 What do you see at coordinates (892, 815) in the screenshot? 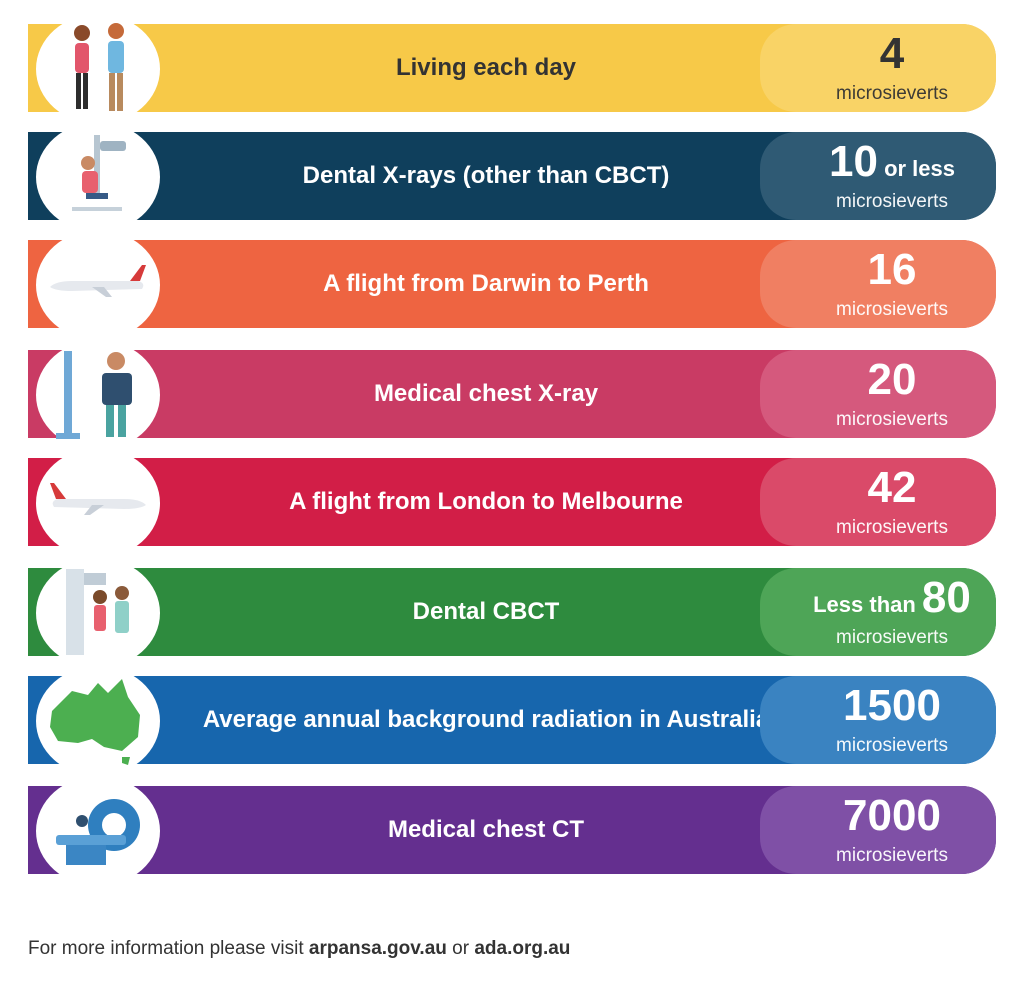
I see `dose-number: 7000` at bounding box center [892, 815].